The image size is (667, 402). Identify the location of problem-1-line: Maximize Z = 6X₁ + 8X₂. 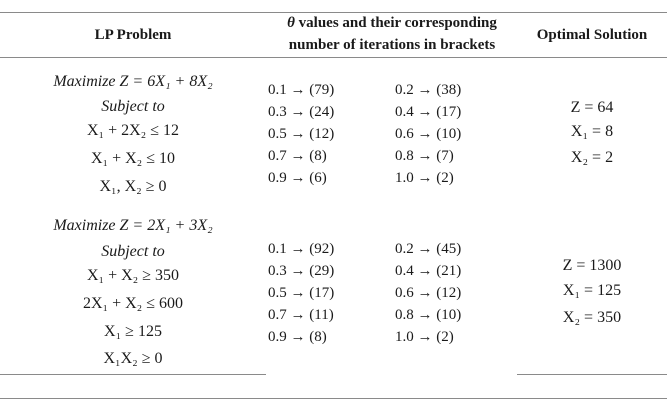
(133, 82).